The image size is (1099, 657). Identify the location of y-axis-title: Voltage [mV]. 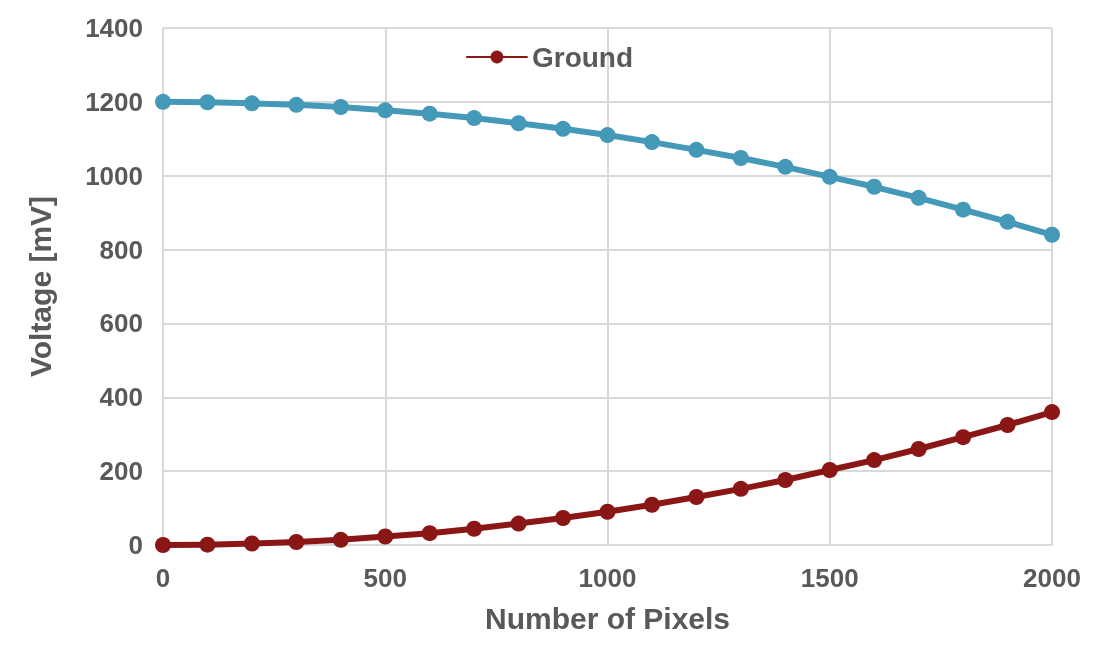
(40, 286).